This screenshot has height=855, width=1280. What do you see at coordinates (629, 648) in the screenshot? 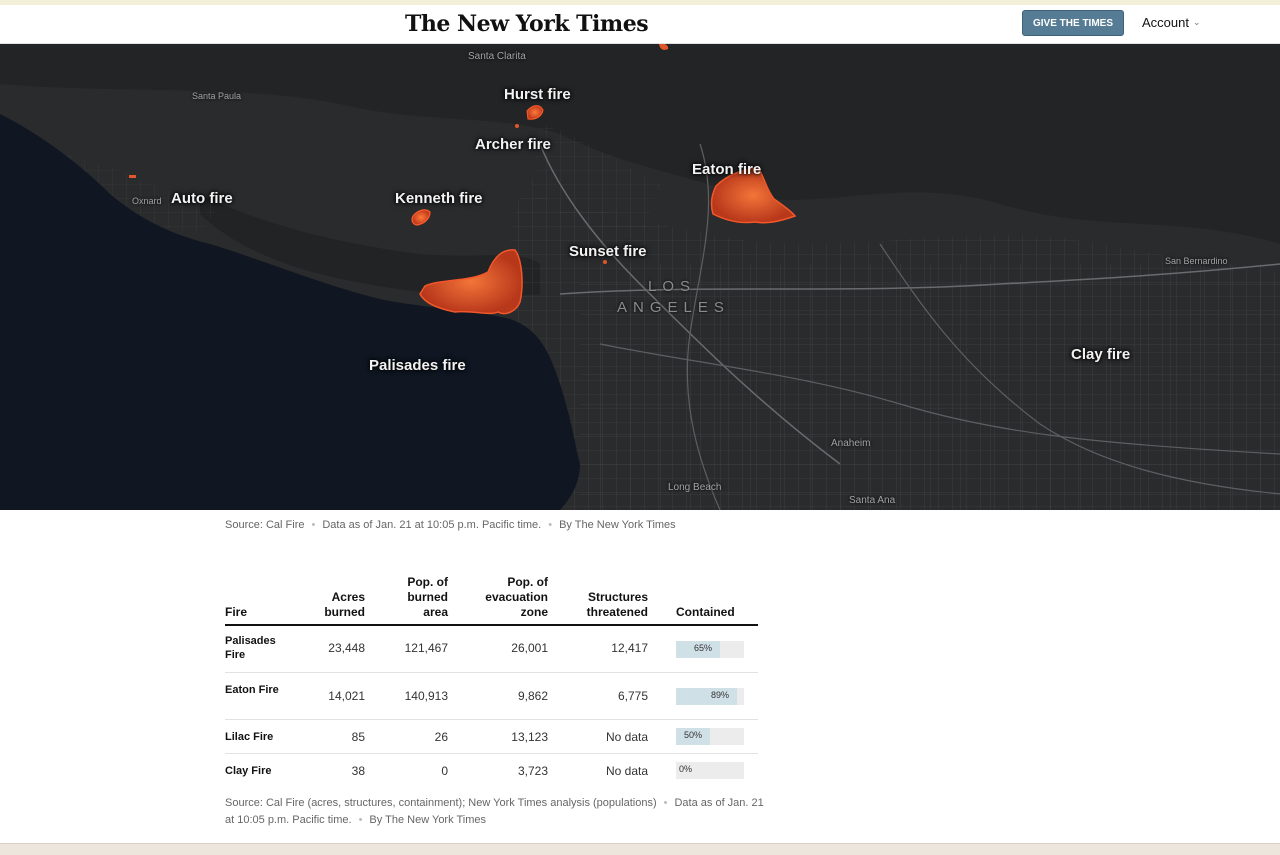
I see `structures-cell: 12,417` at bounding box center [629, 648].